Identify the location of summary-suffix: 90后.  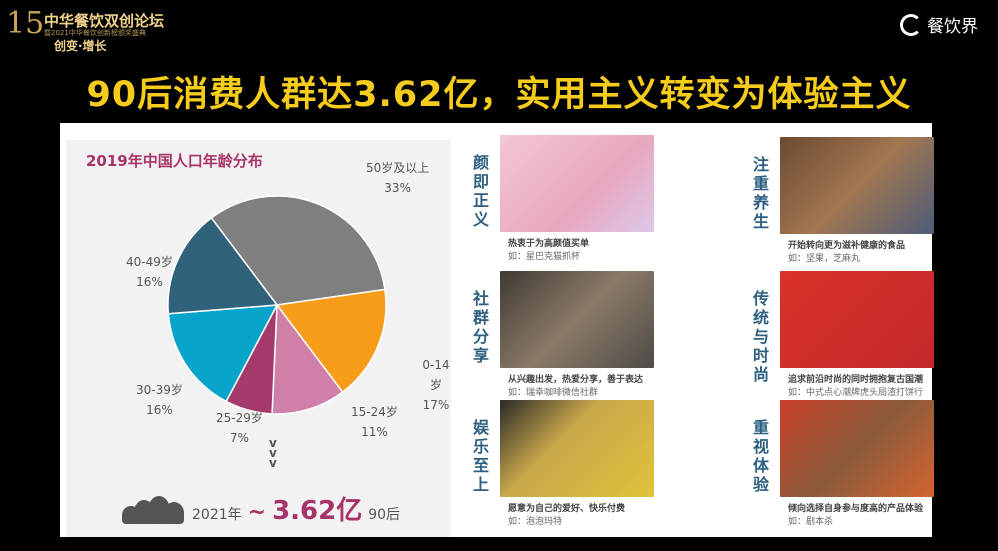
(384, 515).